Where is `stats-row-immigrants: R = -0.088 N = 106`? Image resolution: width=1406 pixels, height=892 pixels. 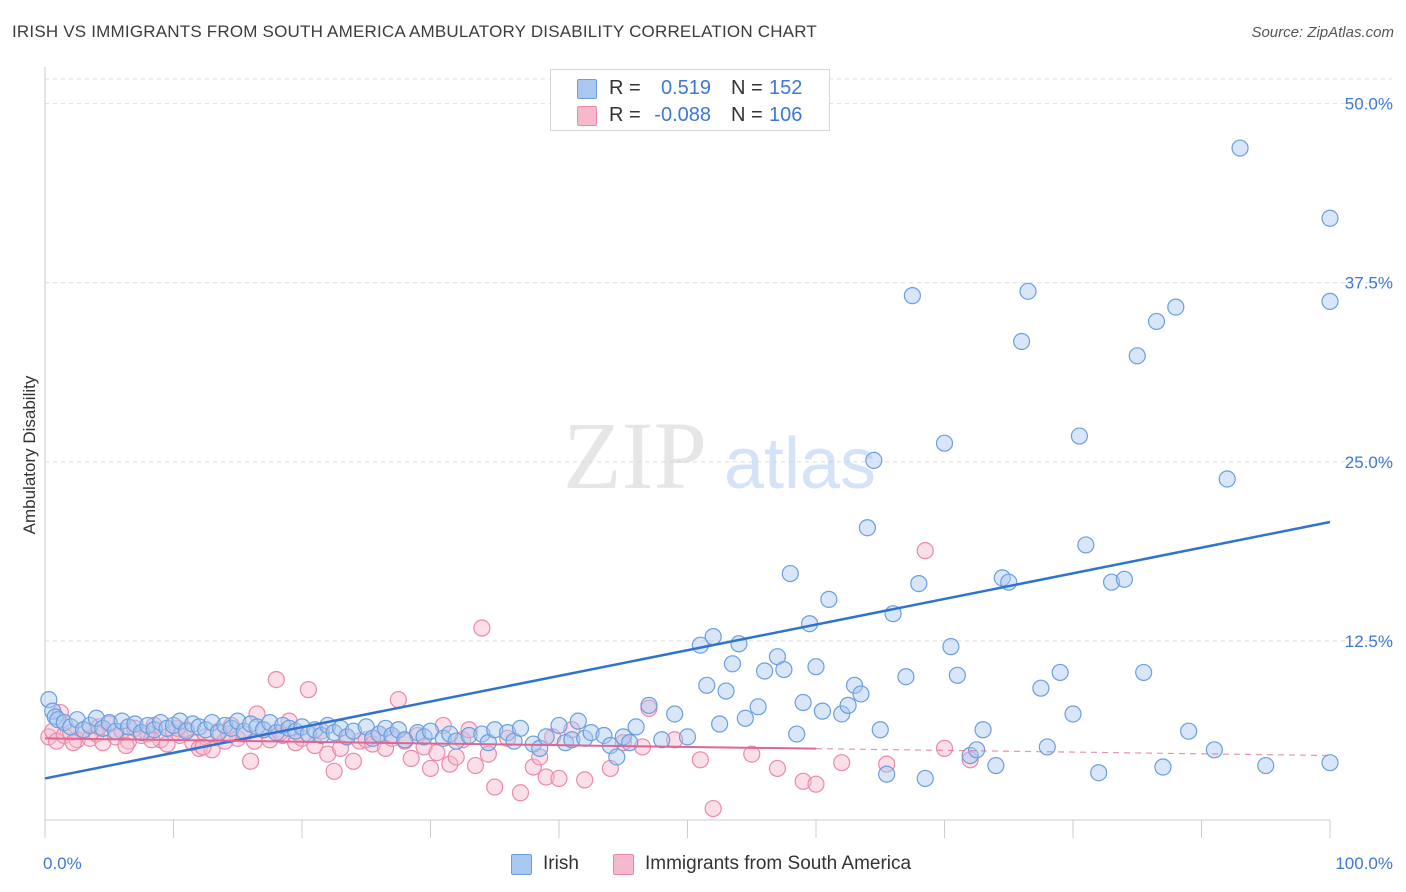 stats-row-immigrants: R = -0.088 N = 106 is located at coordinates (690, 114).